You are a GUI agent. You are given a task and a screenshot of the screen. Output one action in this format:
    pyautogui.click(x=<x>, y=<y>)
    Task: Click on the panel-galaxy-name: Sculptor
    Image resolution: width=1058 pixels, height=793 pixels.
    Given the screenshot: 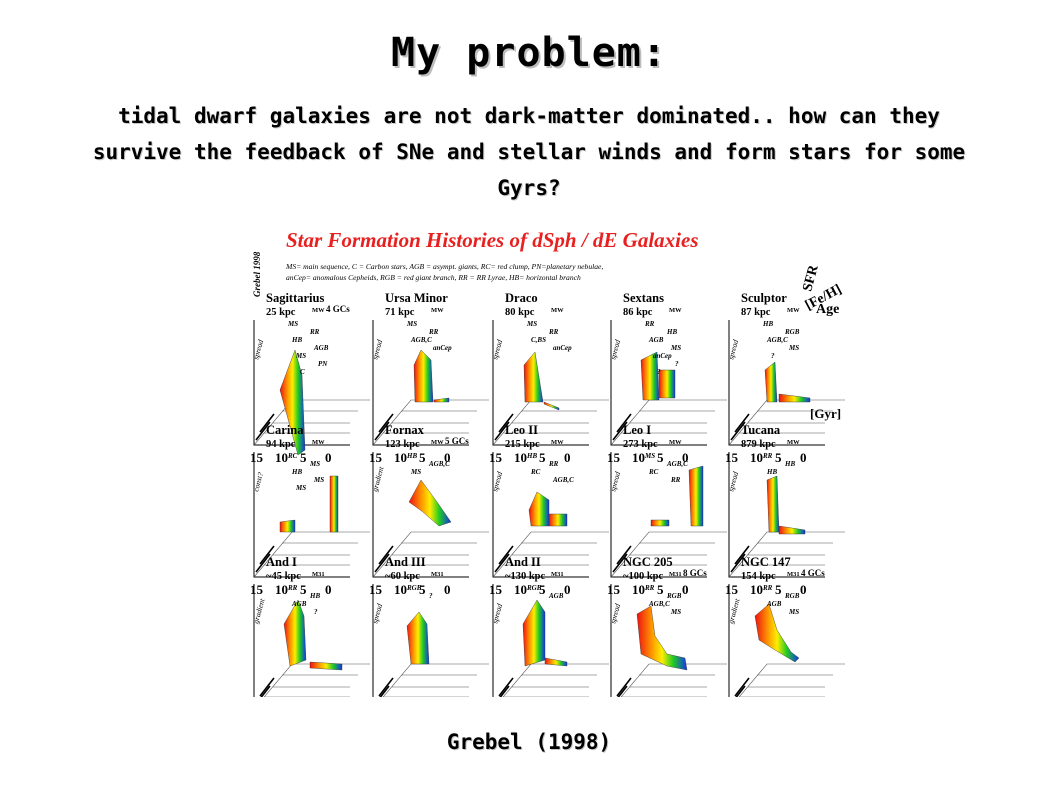 What is the action you would take?
    pyautogui.click(x=764, y=298)
    